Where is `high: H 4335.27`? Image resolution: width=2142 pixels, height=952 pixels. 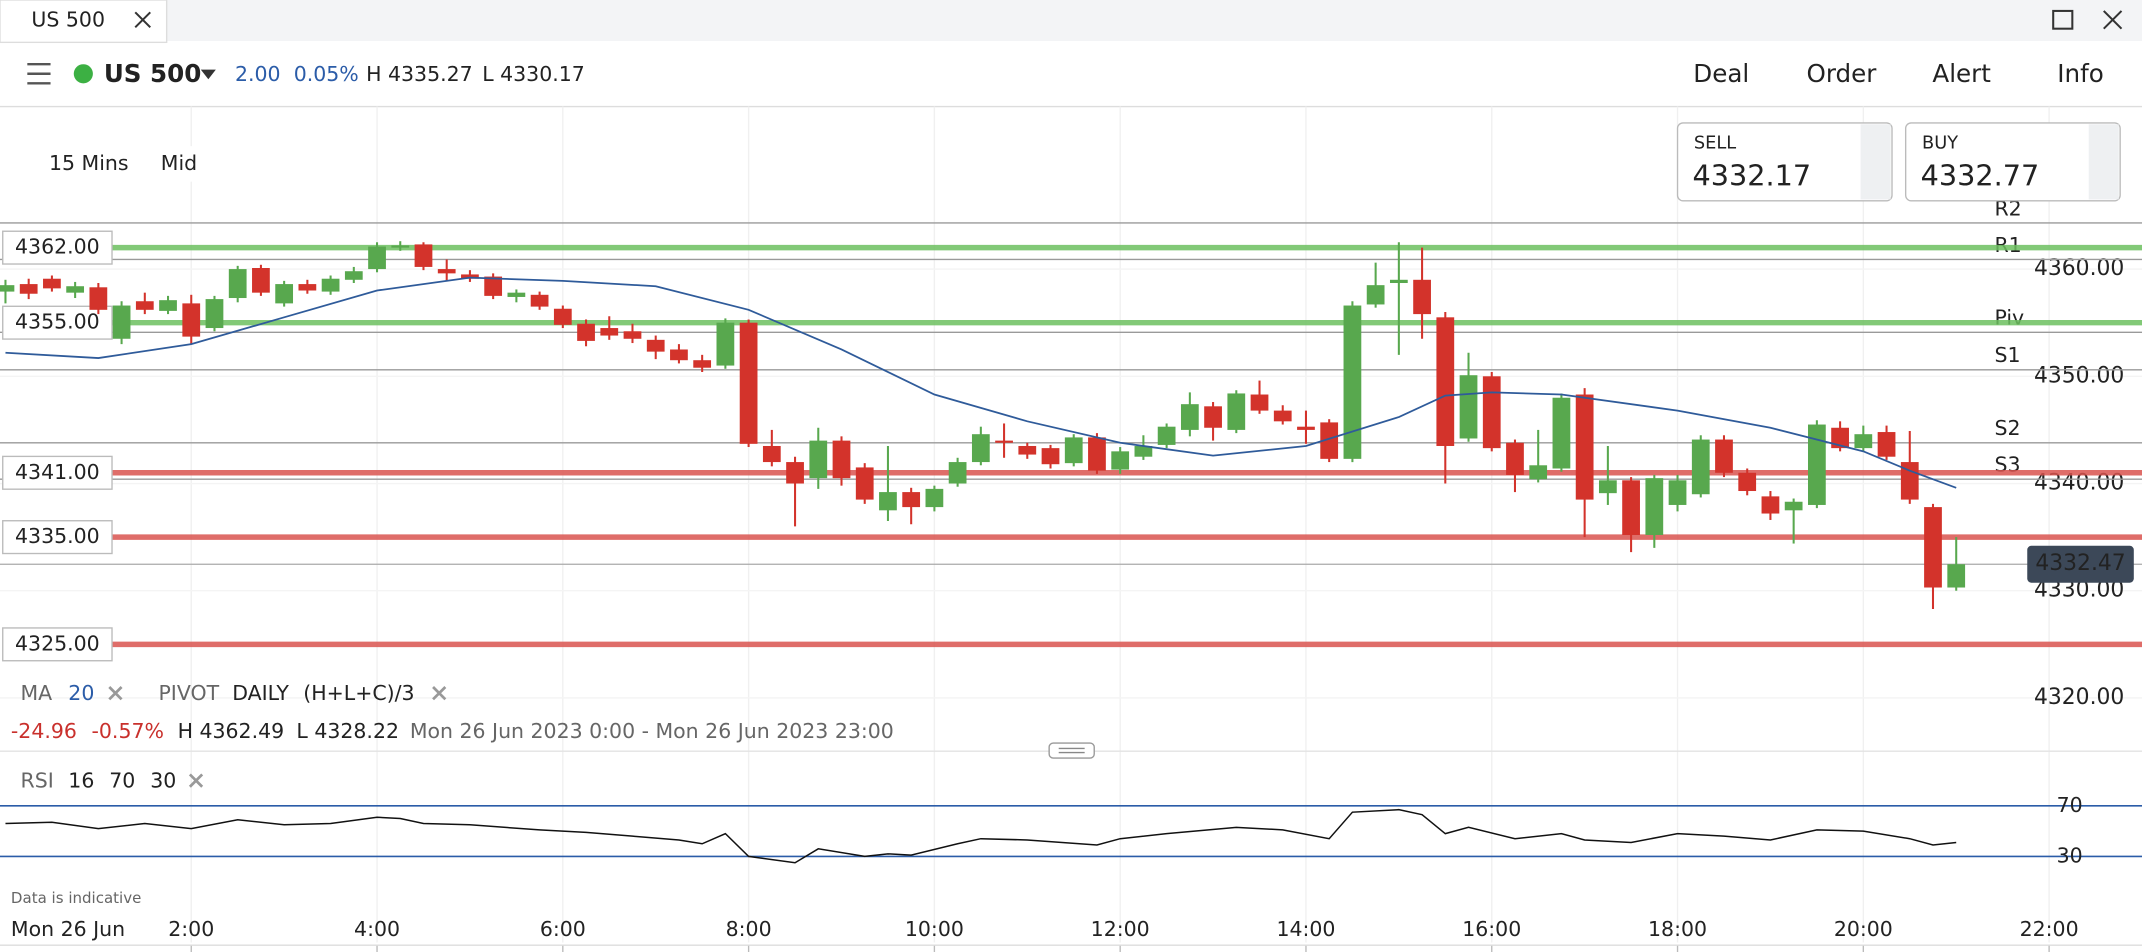 high: H 4335.27 is located at coordinates (419, 74).